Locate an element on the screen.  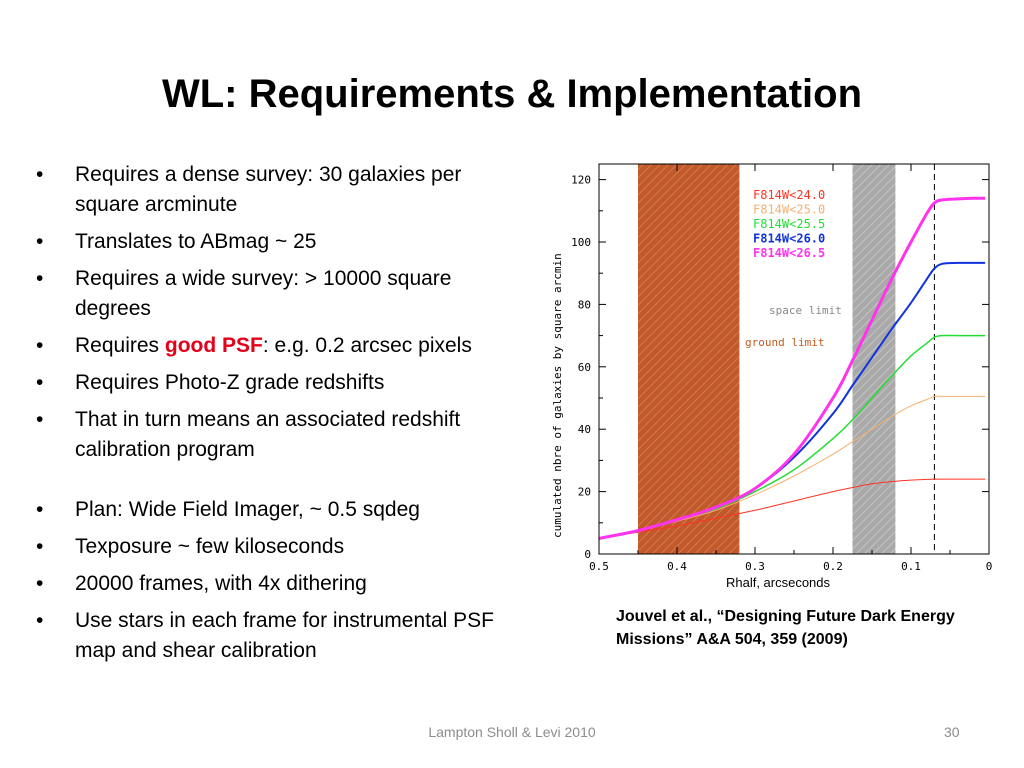
legend-entry: F814W<26.0 is located at coordinates (789, 239).